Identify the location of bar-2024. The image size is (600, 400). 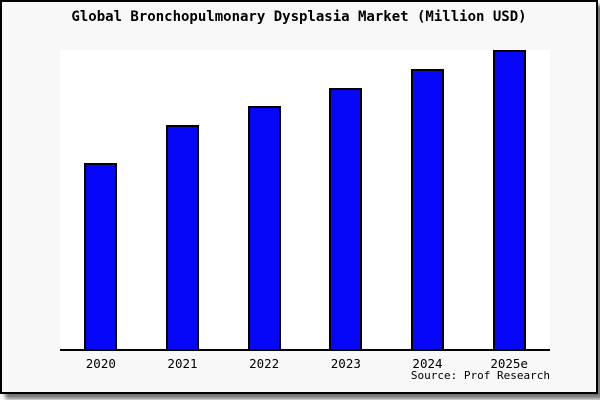
(427, 209).